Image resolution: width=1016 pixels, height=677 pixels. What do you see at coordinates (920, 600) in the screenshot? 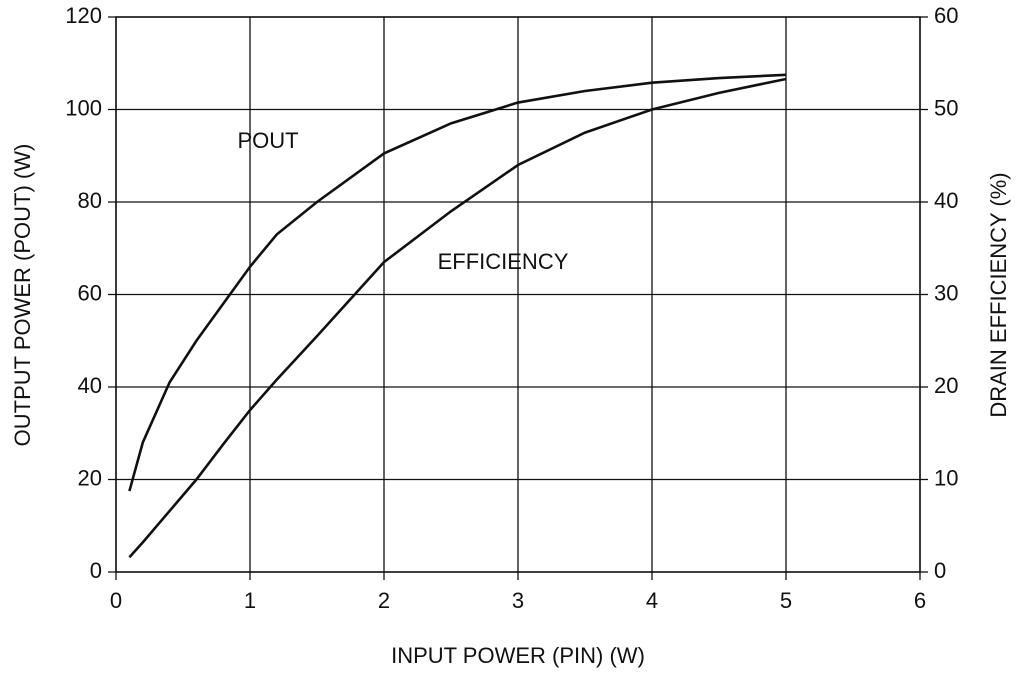
I see `x-tick-label: 6` at bounding box center [920, 600].